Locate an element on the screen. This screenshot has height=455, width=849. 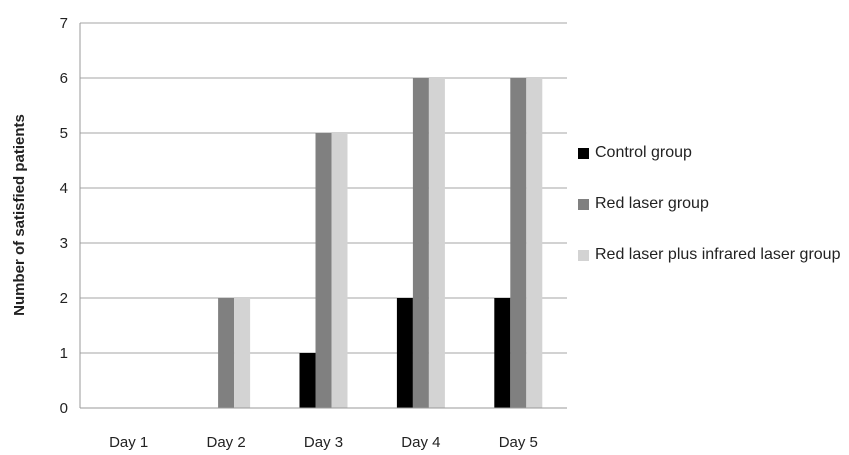
y-axis-label: Number of satisfied patients is located at coordinates (19, 215).